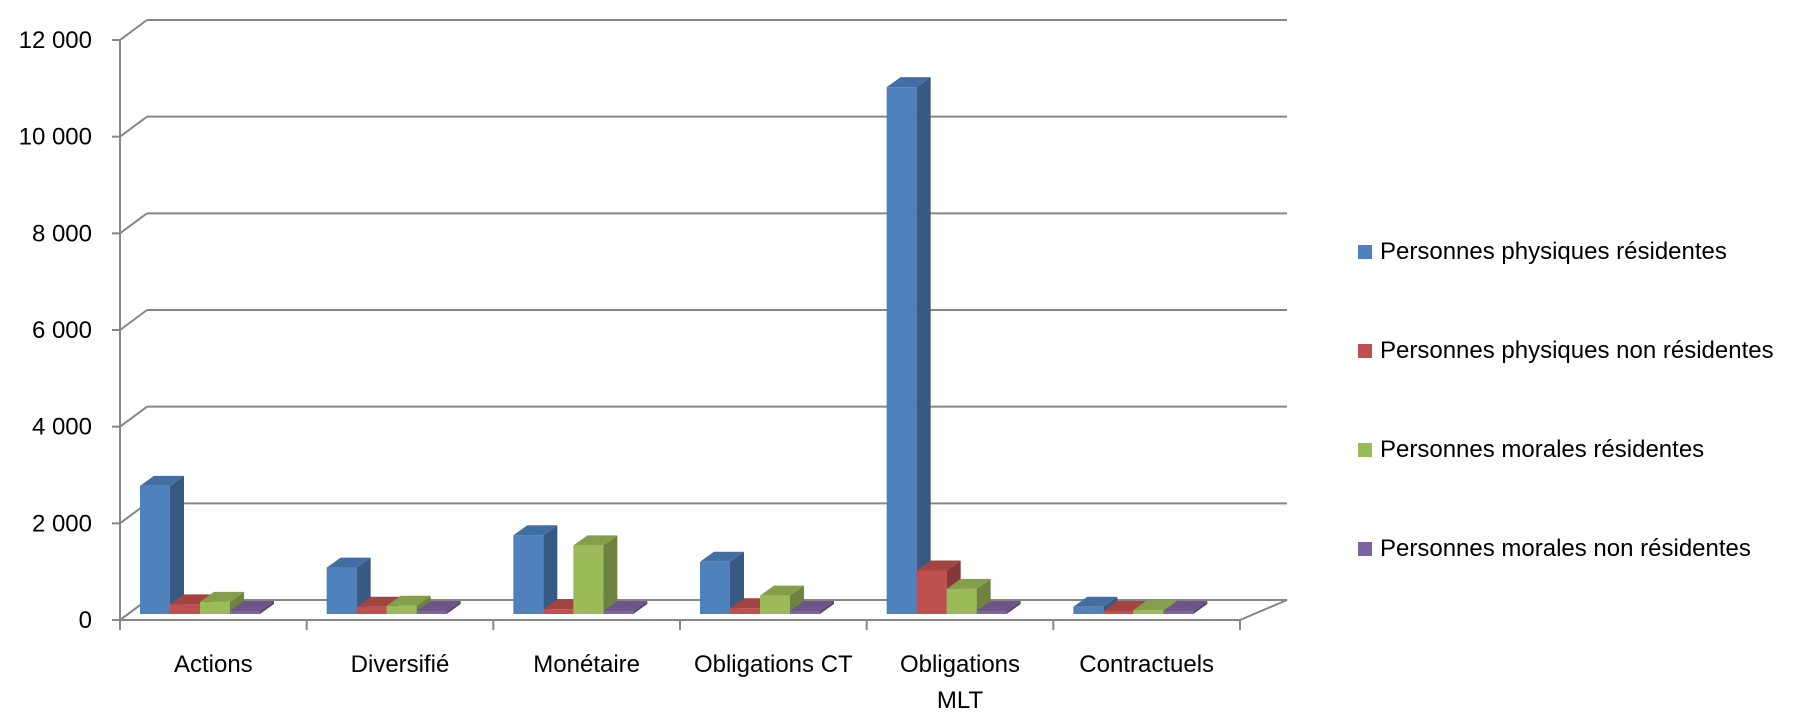 The width and height of the screenshot is (1804, 712). What do you see at coordinates (85, 620) in the screenshot?
I see `y-tick-label: 0` at bounding box center [85, 620].